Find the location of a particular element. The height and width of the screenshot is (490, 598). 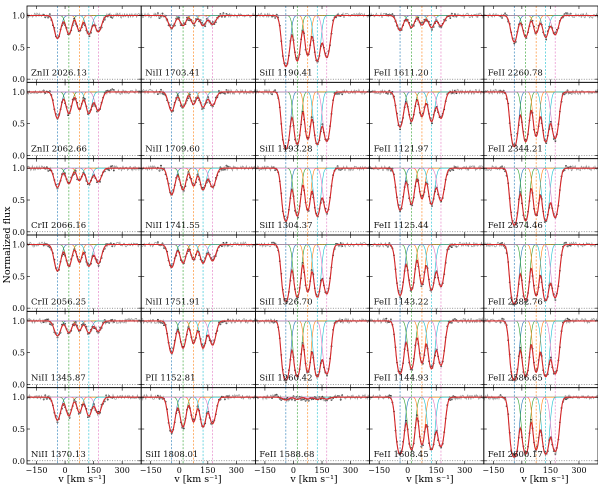

panel-2-3: FeII 1125.44 is located at coordinates (427, 197).